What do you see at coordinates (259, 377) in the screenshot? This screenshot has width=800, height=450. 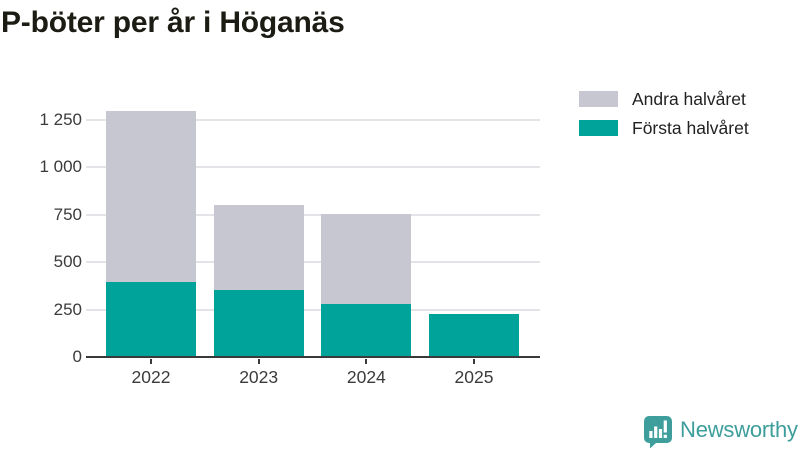 I see `x-axis-label: 2023` at bounding box center [259, 377].